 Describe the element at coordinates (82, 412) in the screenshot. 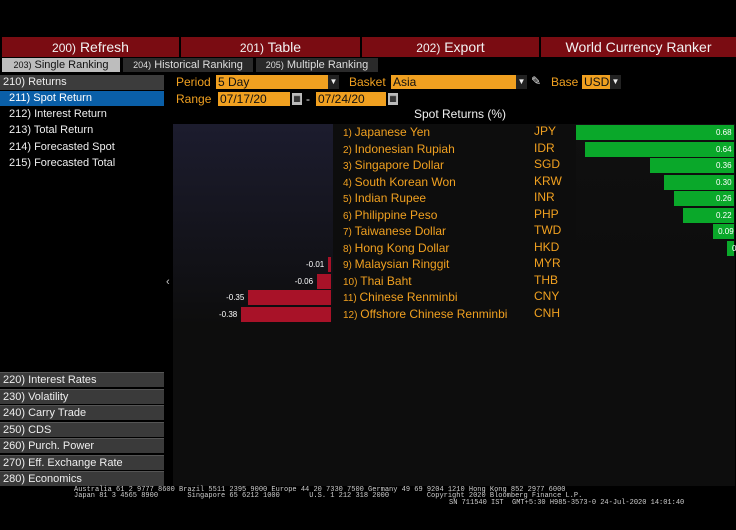

I see `sidebar-item-carry-trade: 240) Carry Trade` at that location.